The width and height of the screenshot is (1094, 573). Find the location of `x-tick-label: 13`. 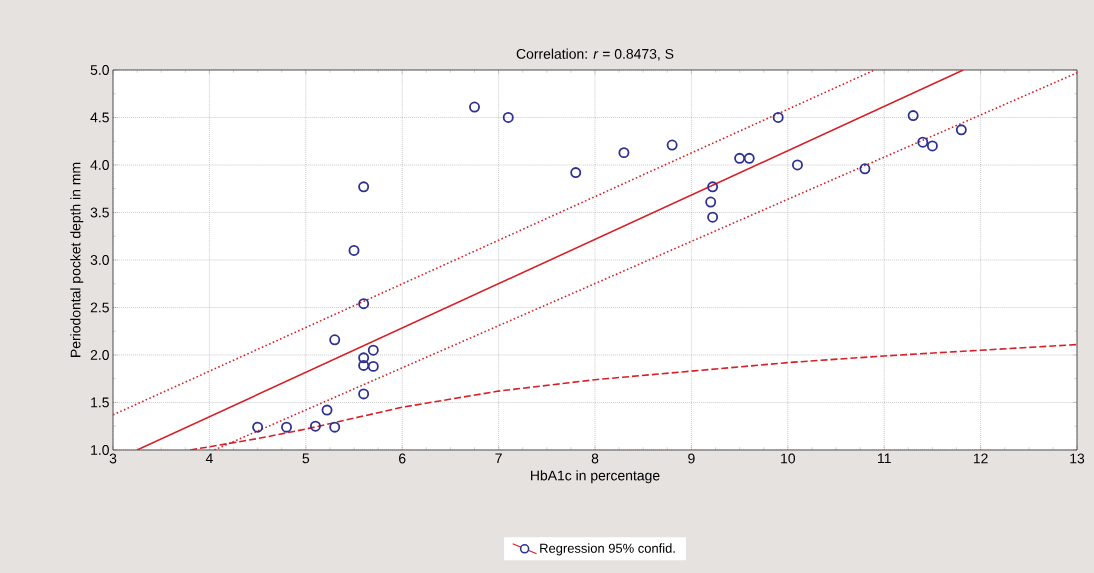

x-tick-label: 13 is located at coordinates (1077, 458).